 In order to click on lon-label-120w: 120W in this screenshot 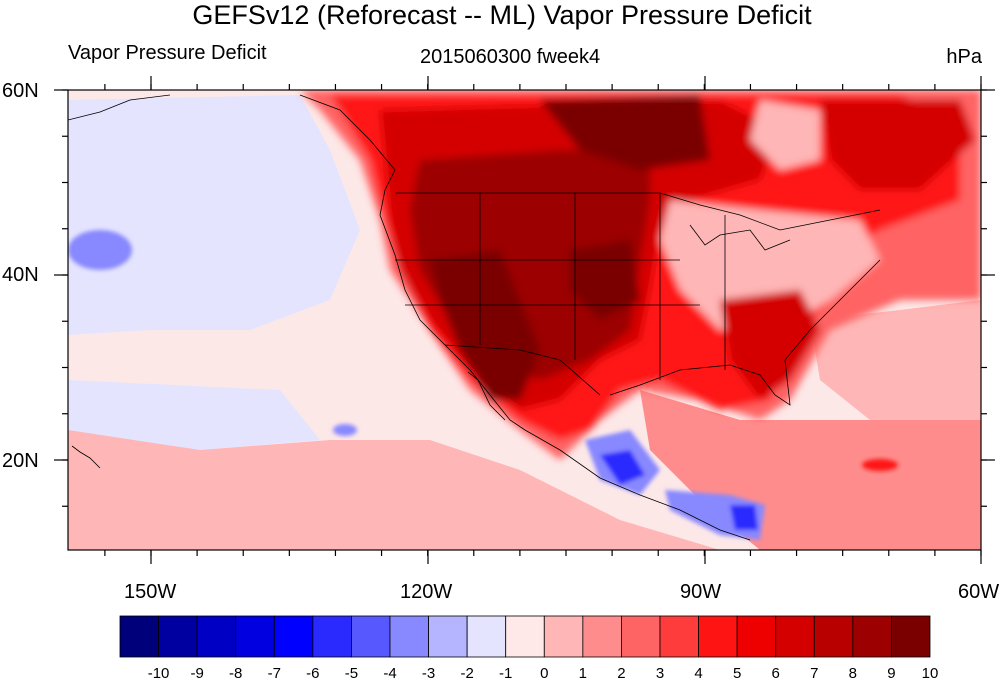, I will do `click(426, 592)`.